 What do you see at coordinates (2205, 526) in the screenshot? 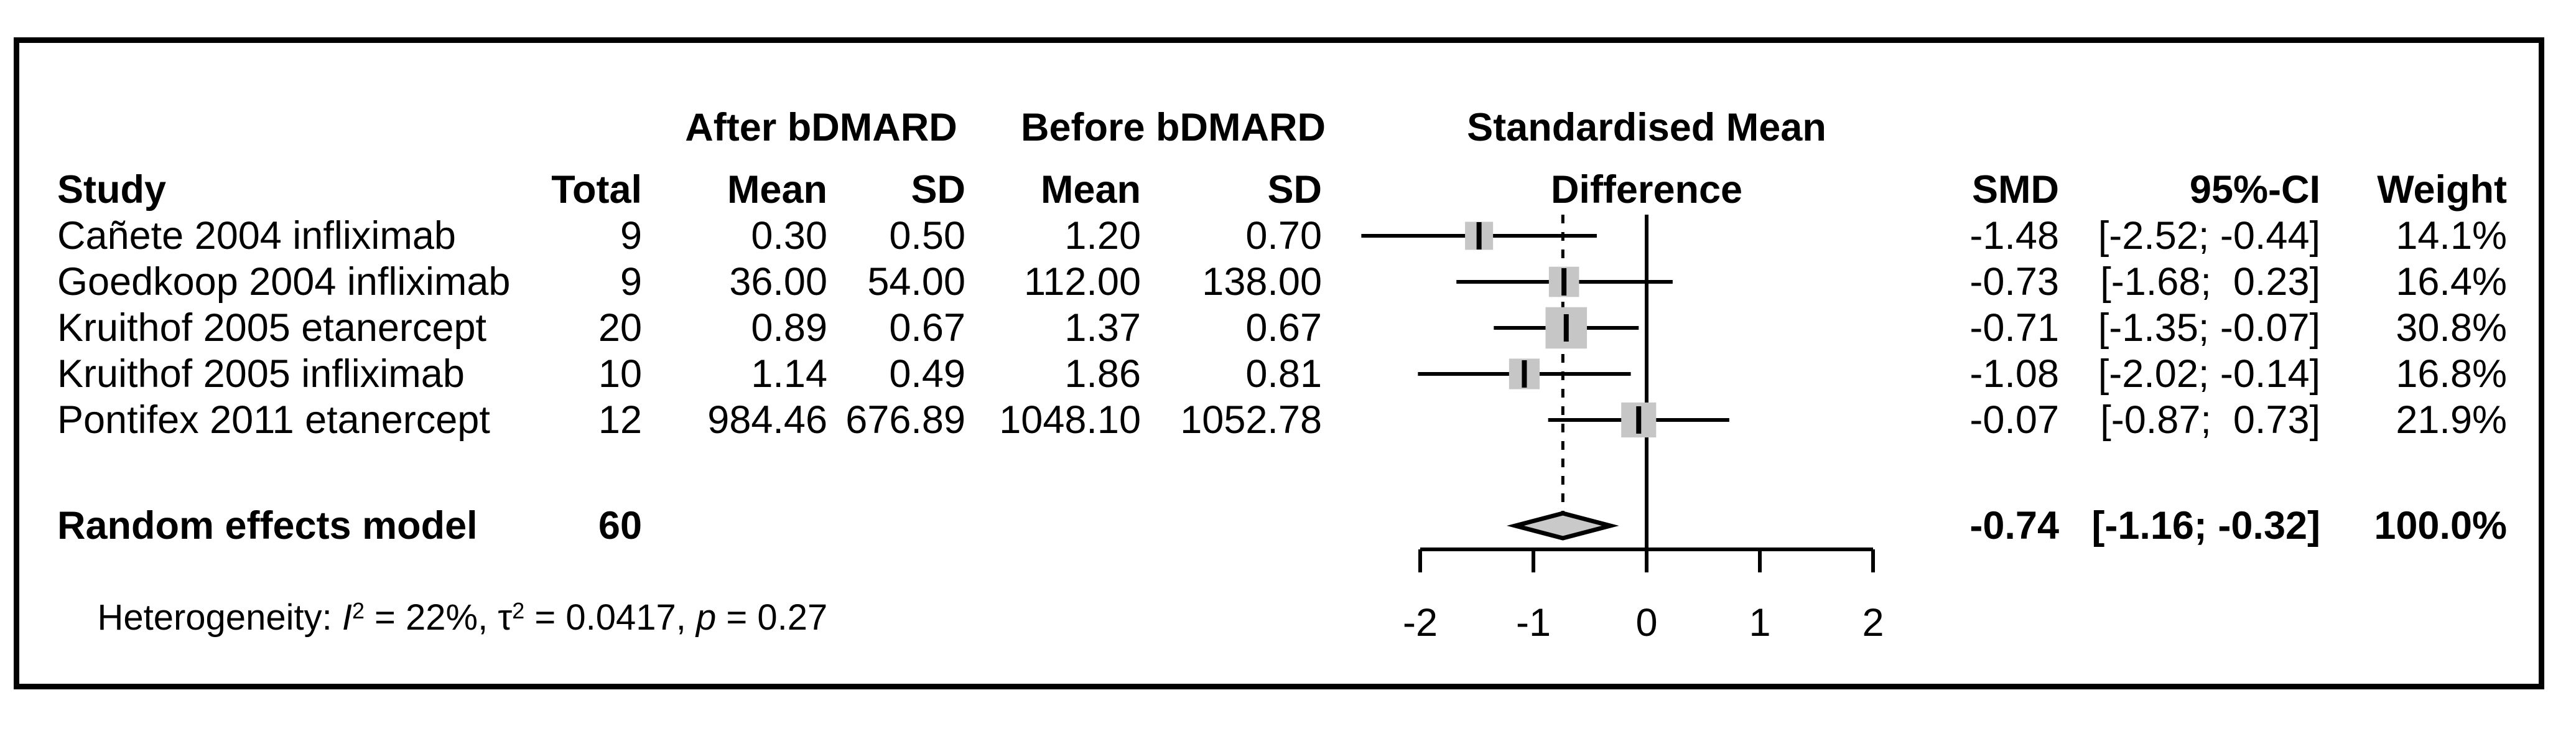
I see `summary-ci: [-1.16; -0.32]` at bounding box center [2205, 526].